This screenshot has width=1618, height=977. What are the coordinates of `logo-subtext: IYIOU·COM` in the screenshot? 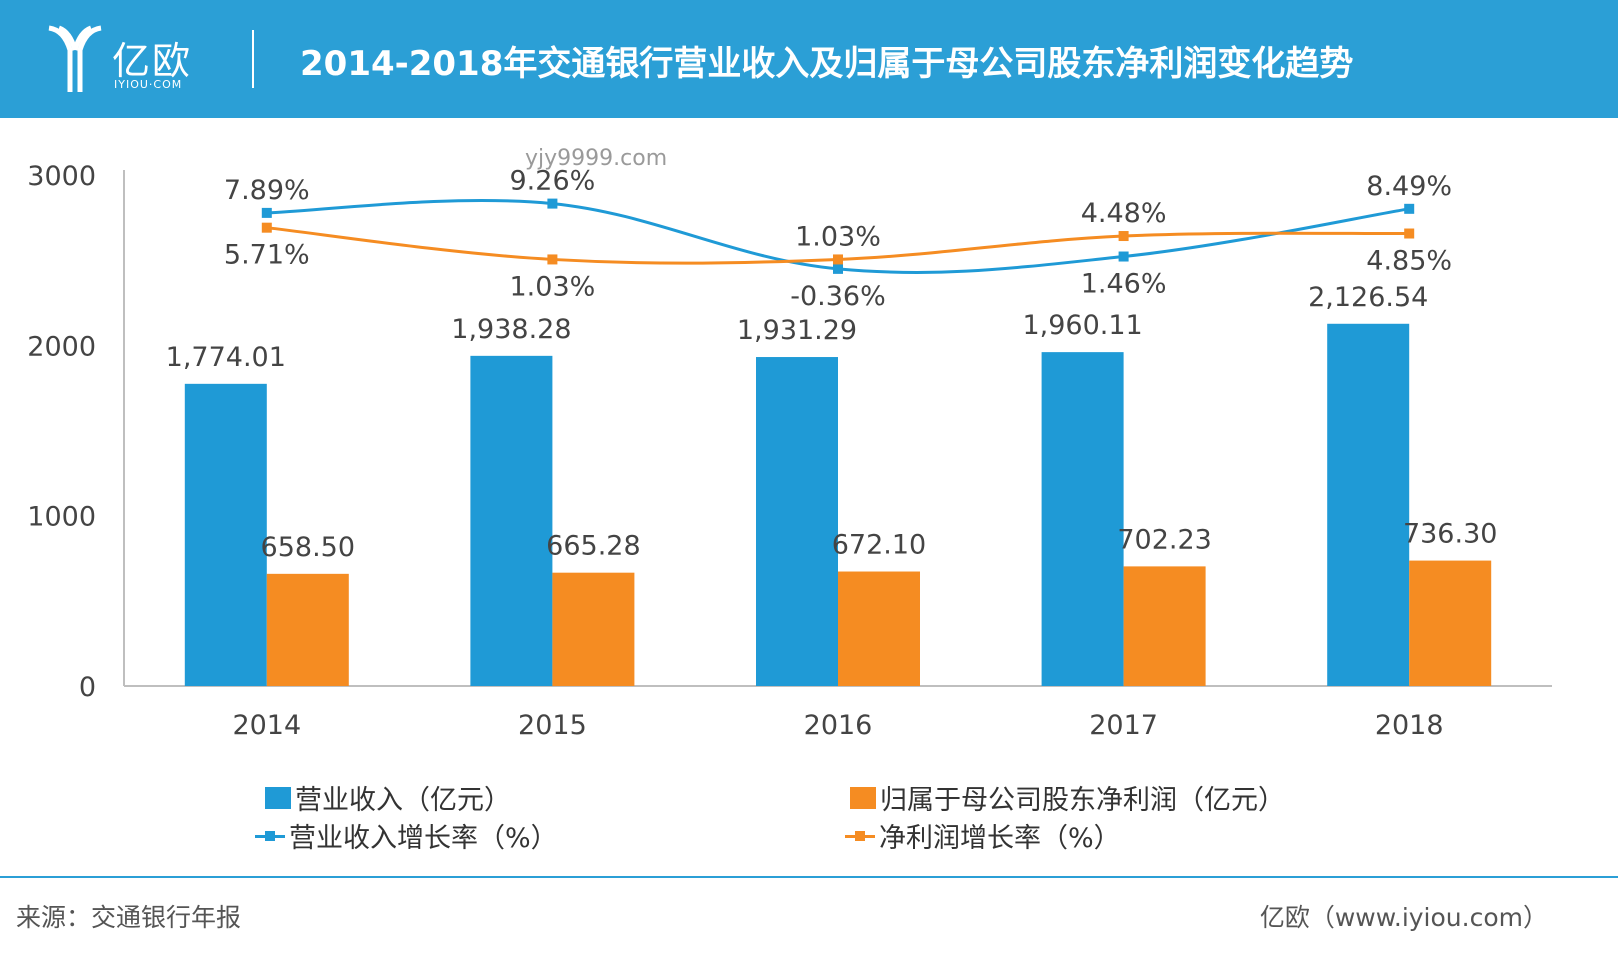 It's located at (148, 84).